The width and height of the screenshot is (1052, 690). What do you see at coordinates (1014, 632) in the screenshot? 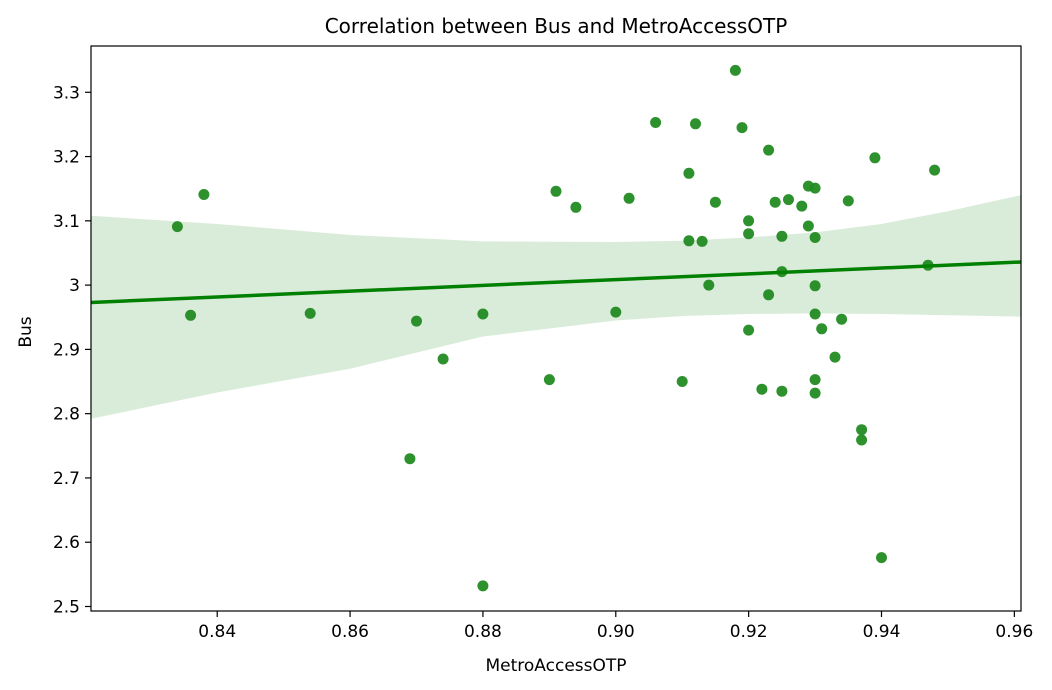
I see `x-tick-label: 0.96` at bounding box center [1014, 632].